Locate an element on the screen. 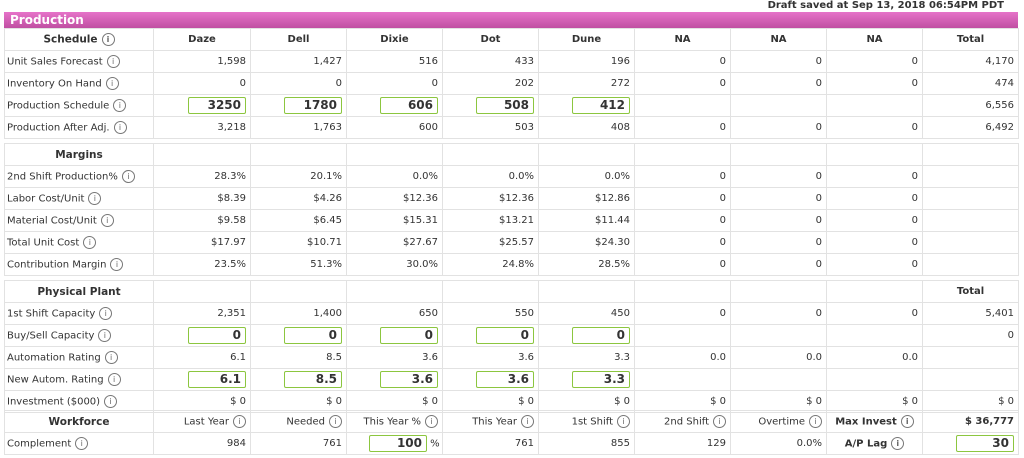  cell: $12.86 is located at coordinates (586, 198).